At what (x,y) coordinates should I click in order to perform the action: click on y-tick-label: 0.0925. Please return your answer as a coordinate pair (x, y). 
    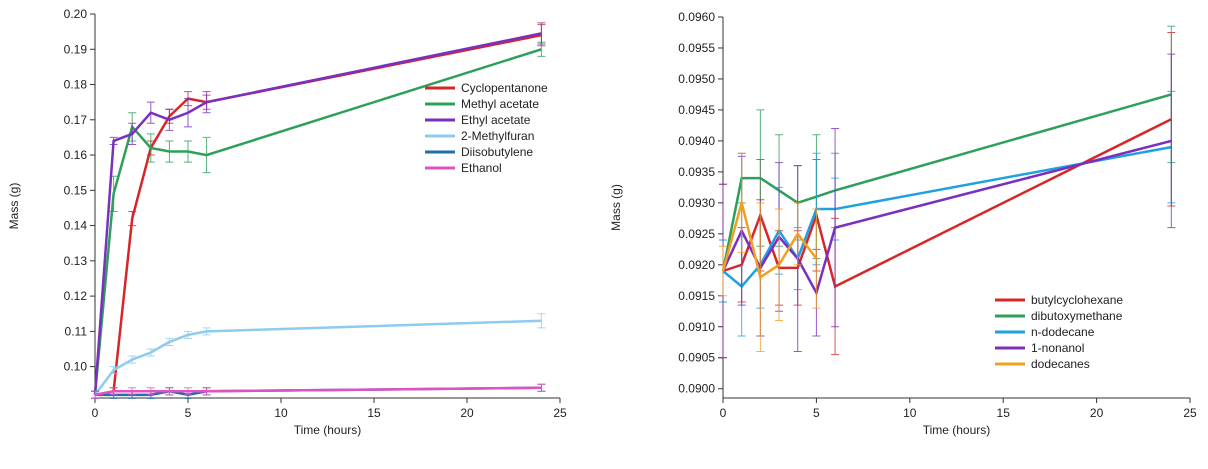
    Looking at the image, I should click on (696, 234).